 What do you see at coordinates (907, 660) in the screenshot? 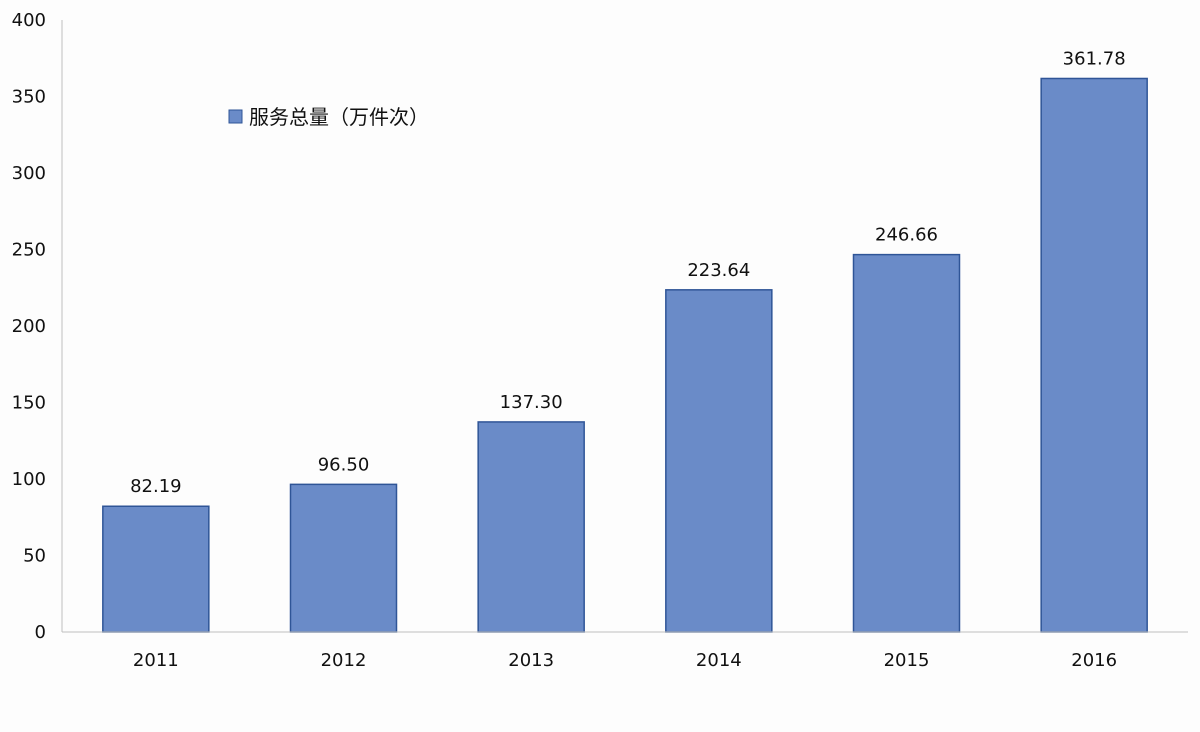
I see `x-tick-label-2015: 2015` at bounding box center [907, 660].